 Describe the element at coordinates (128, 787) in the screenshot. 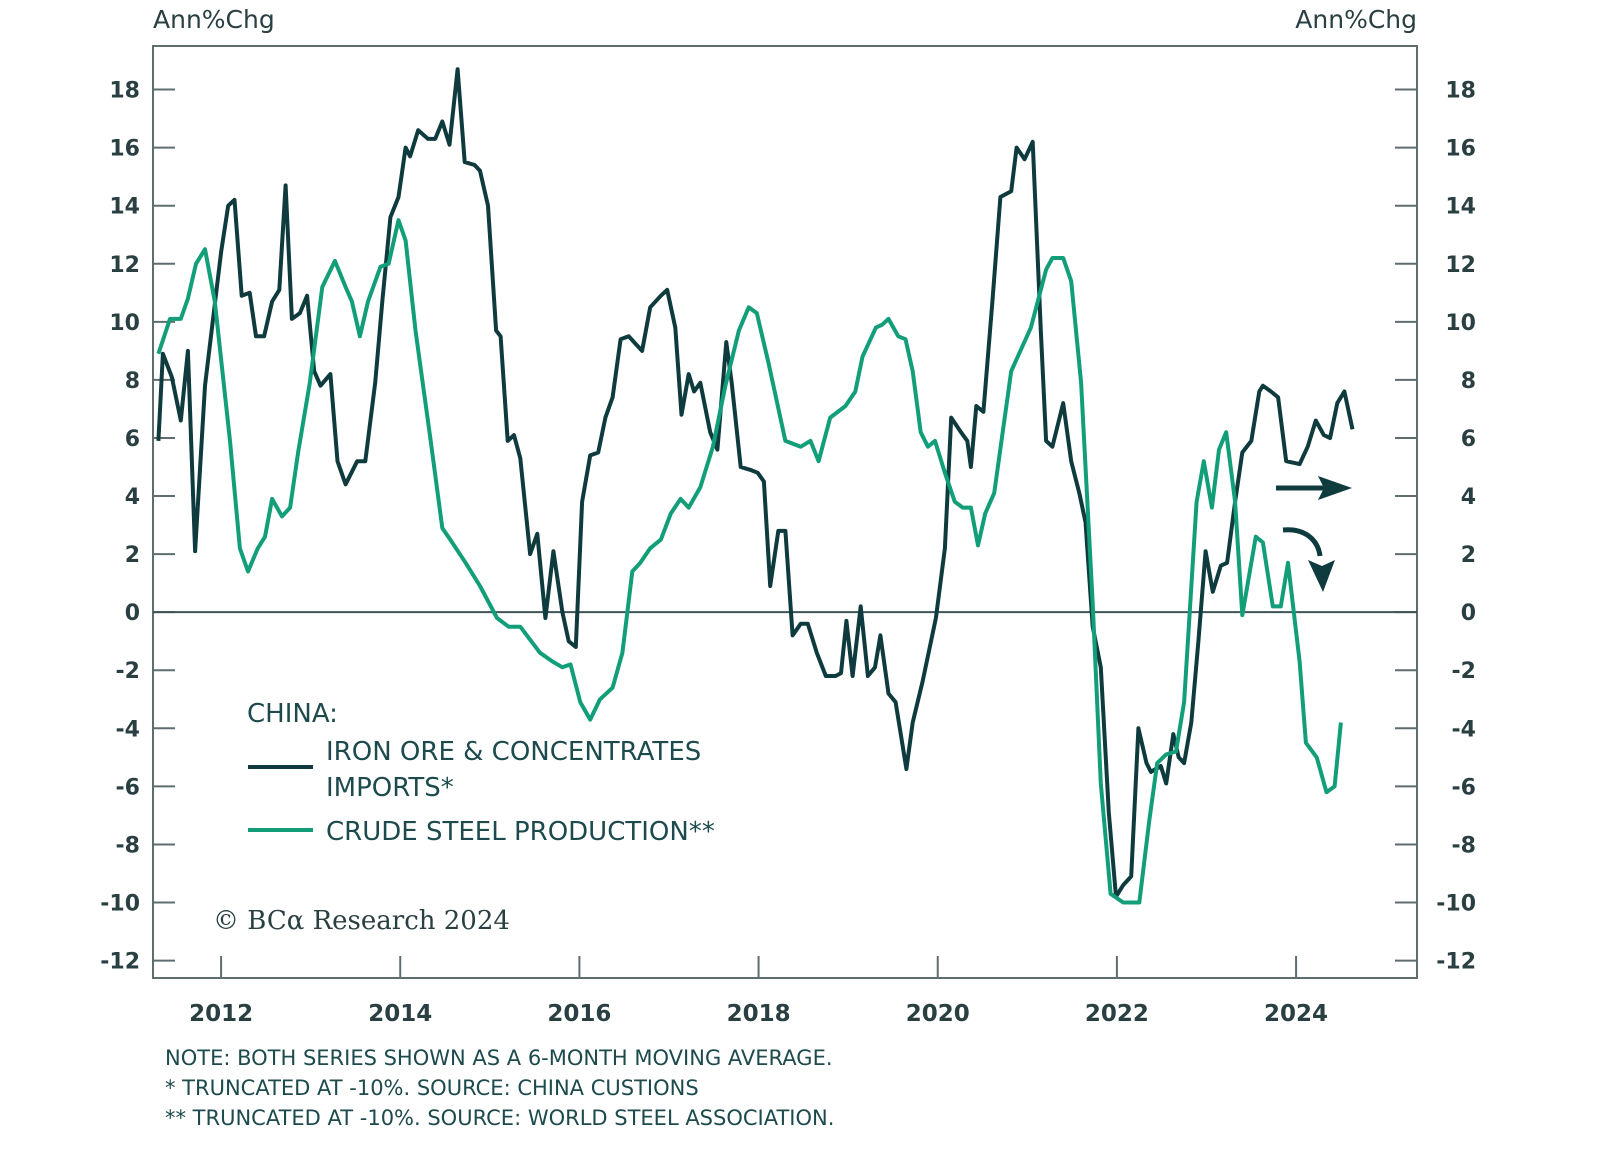

I see `y-tick-label-left: -6` at that location.